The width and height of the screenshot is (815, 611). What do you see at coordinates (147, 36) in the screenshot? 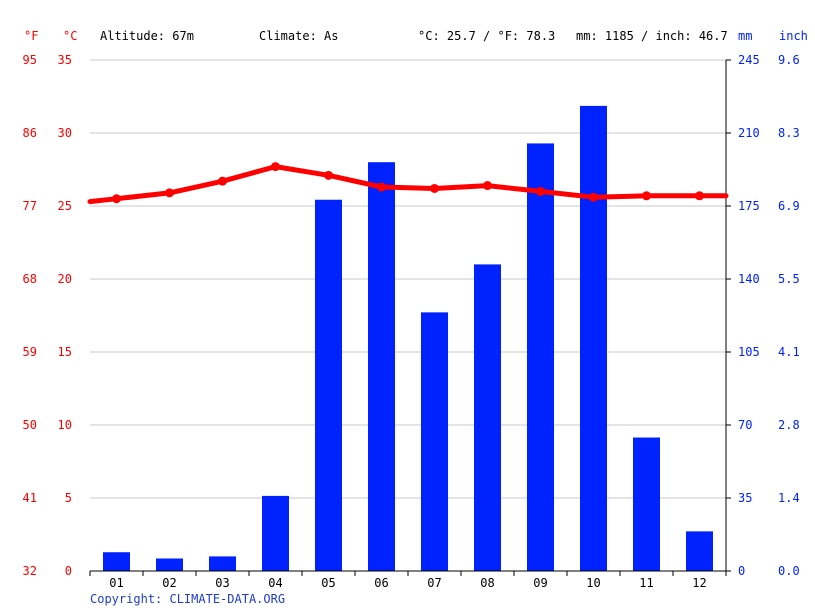
I see `altitude-label: Altitude: 67m` at bounding box center [147, 36].